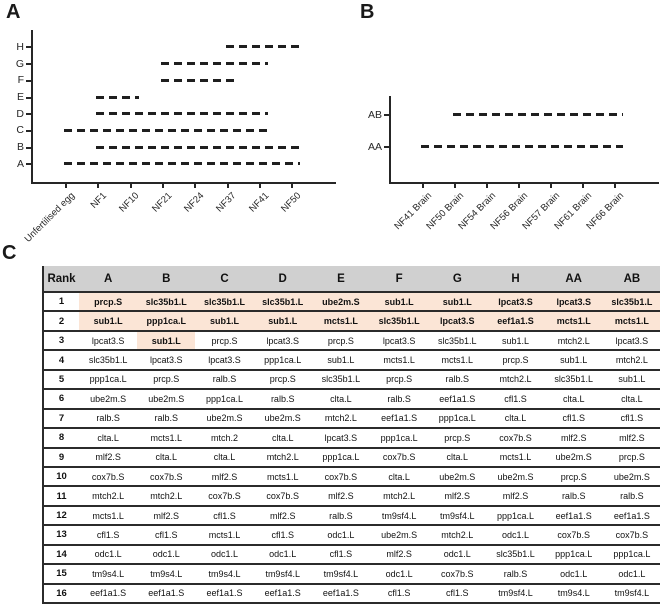  What do you see at coordinates (61, 536) in the screenshot?
I see `table-rank-cell: 13` at bounding box center [61, 536].